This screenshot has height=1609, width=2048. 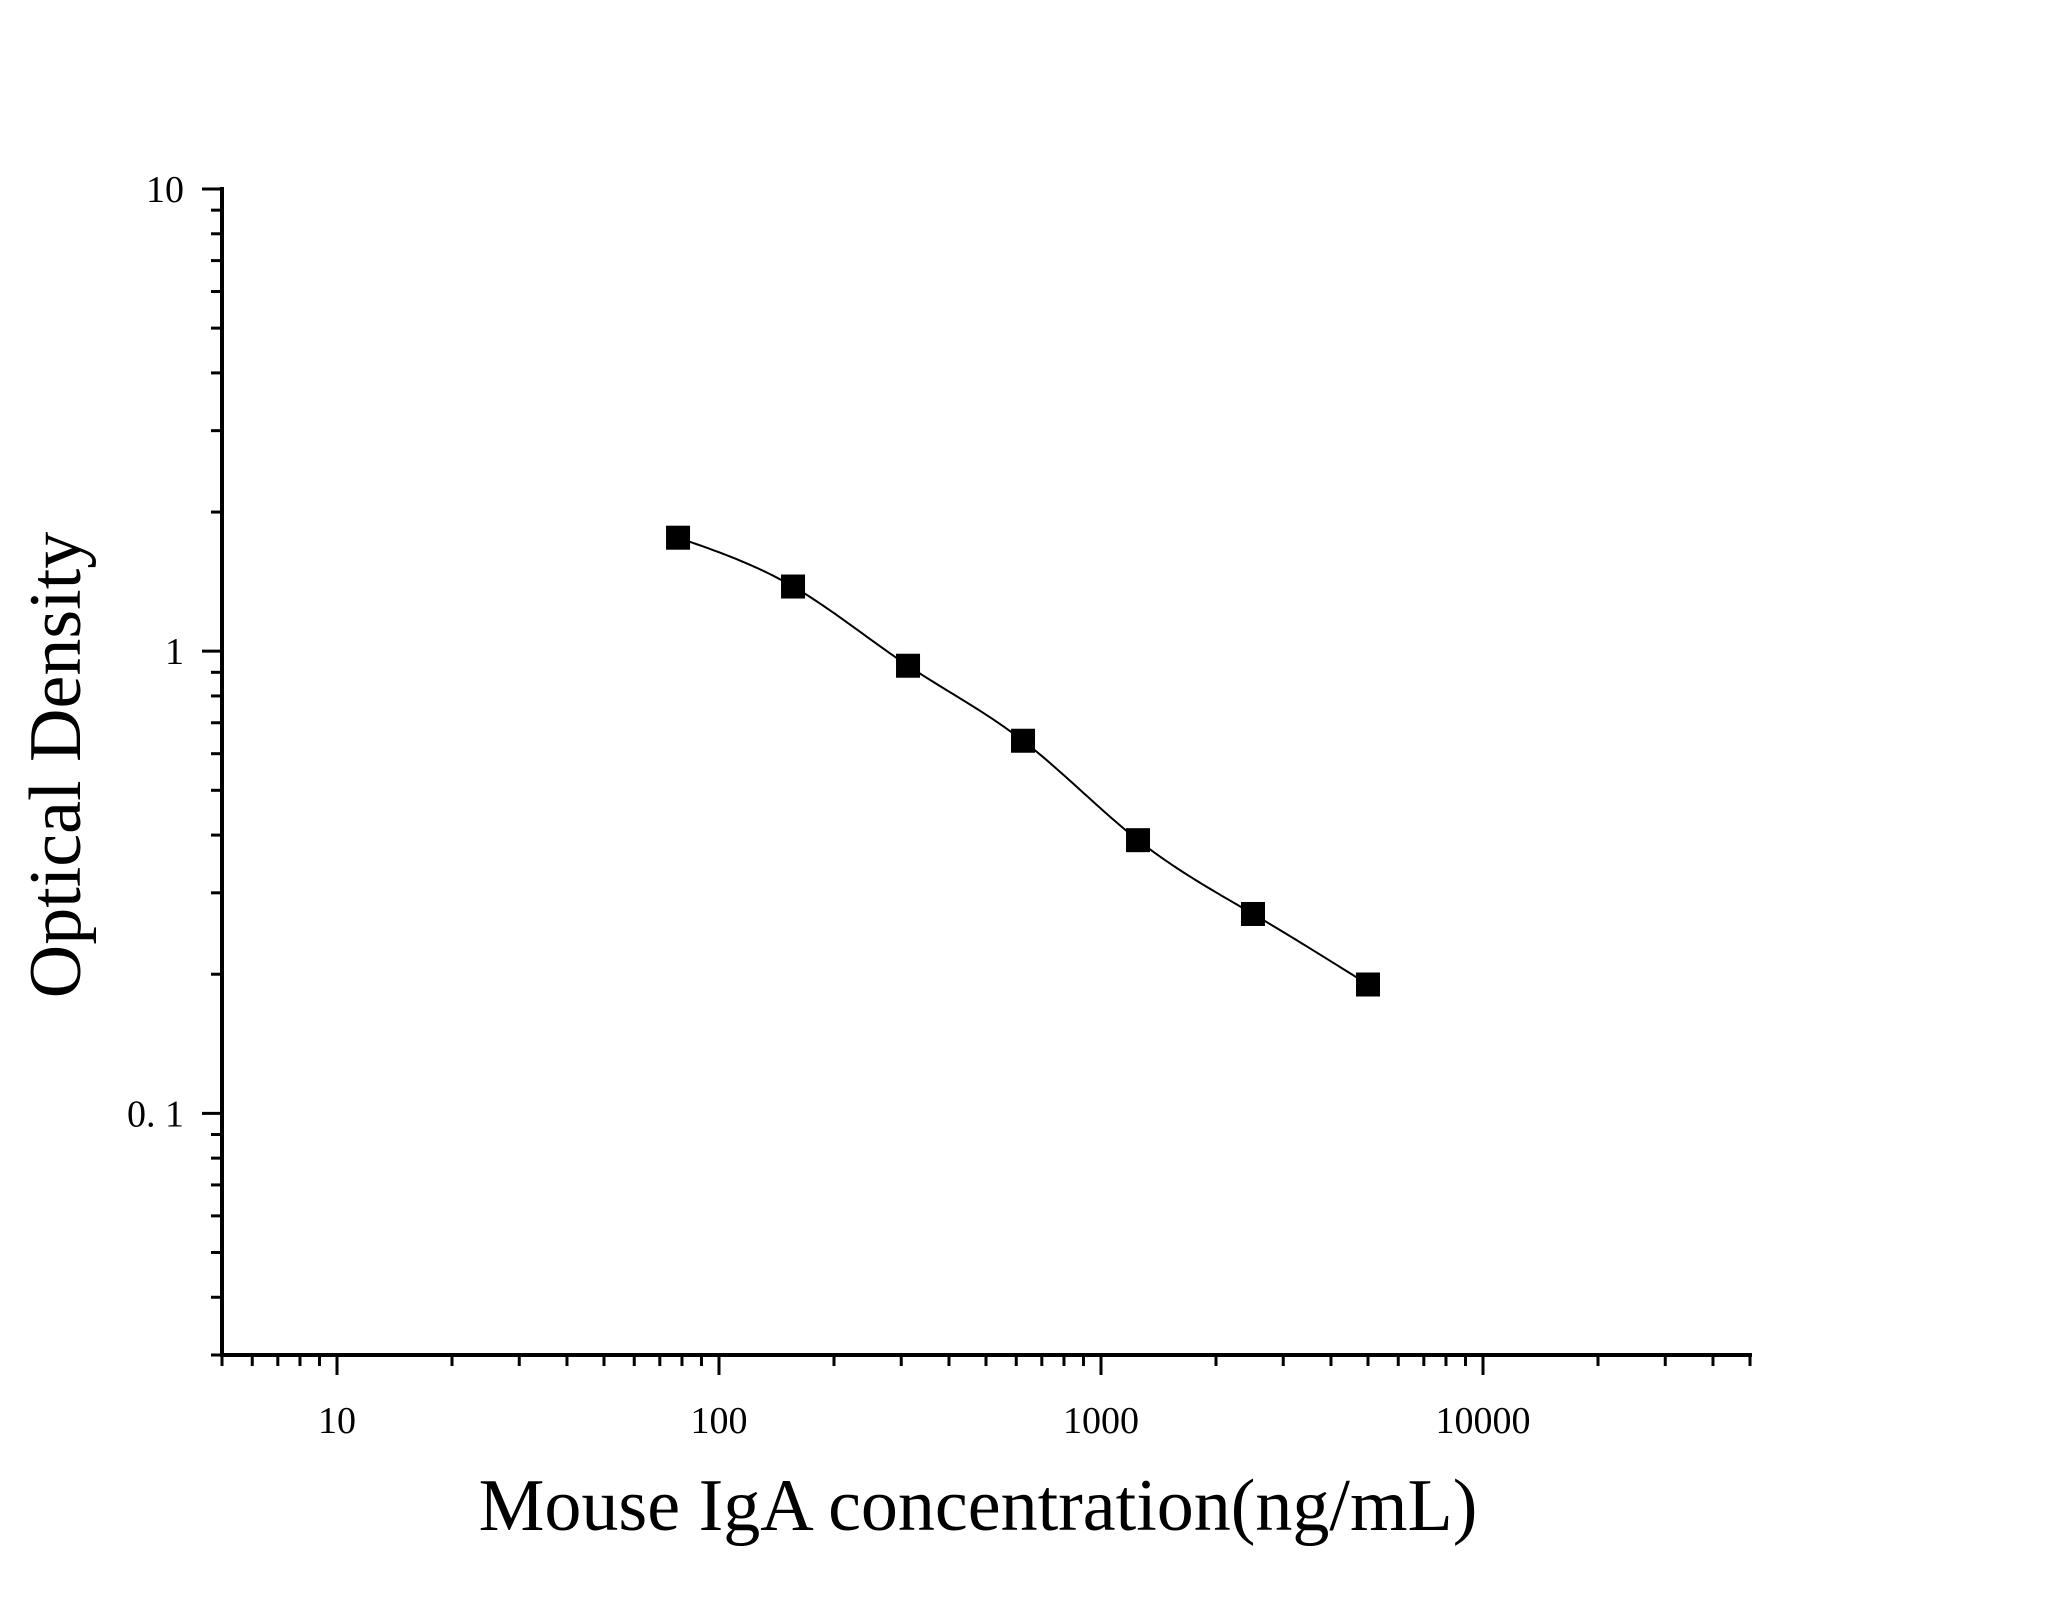 I want to click on x-axis-title: Mouse IgA concentration(ng/mL), so click(x=978, y=1506).